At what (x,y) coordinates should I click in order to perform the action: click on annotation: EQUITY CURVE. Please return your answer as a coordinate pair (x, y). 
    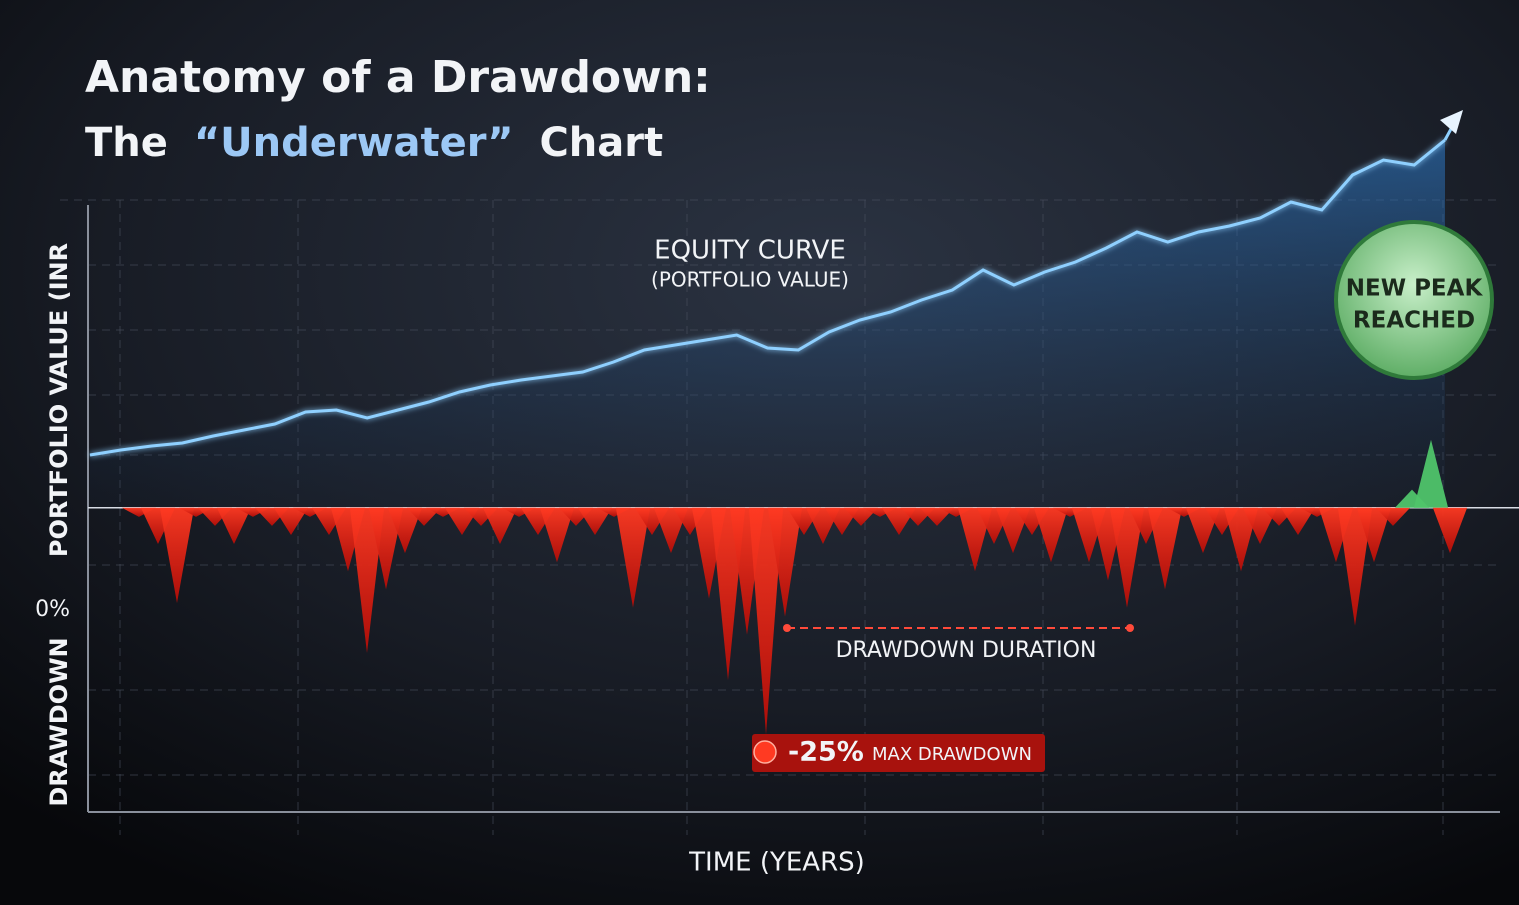
    Looking at the image, I should click on (750, 251).